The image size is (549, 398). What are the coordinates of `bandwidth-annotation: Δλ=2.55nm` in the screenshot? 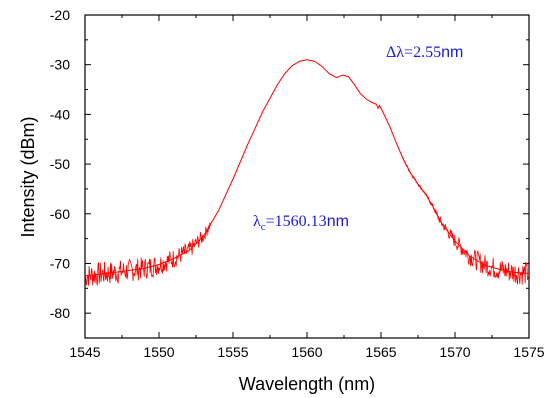 It's located at (424, 52).